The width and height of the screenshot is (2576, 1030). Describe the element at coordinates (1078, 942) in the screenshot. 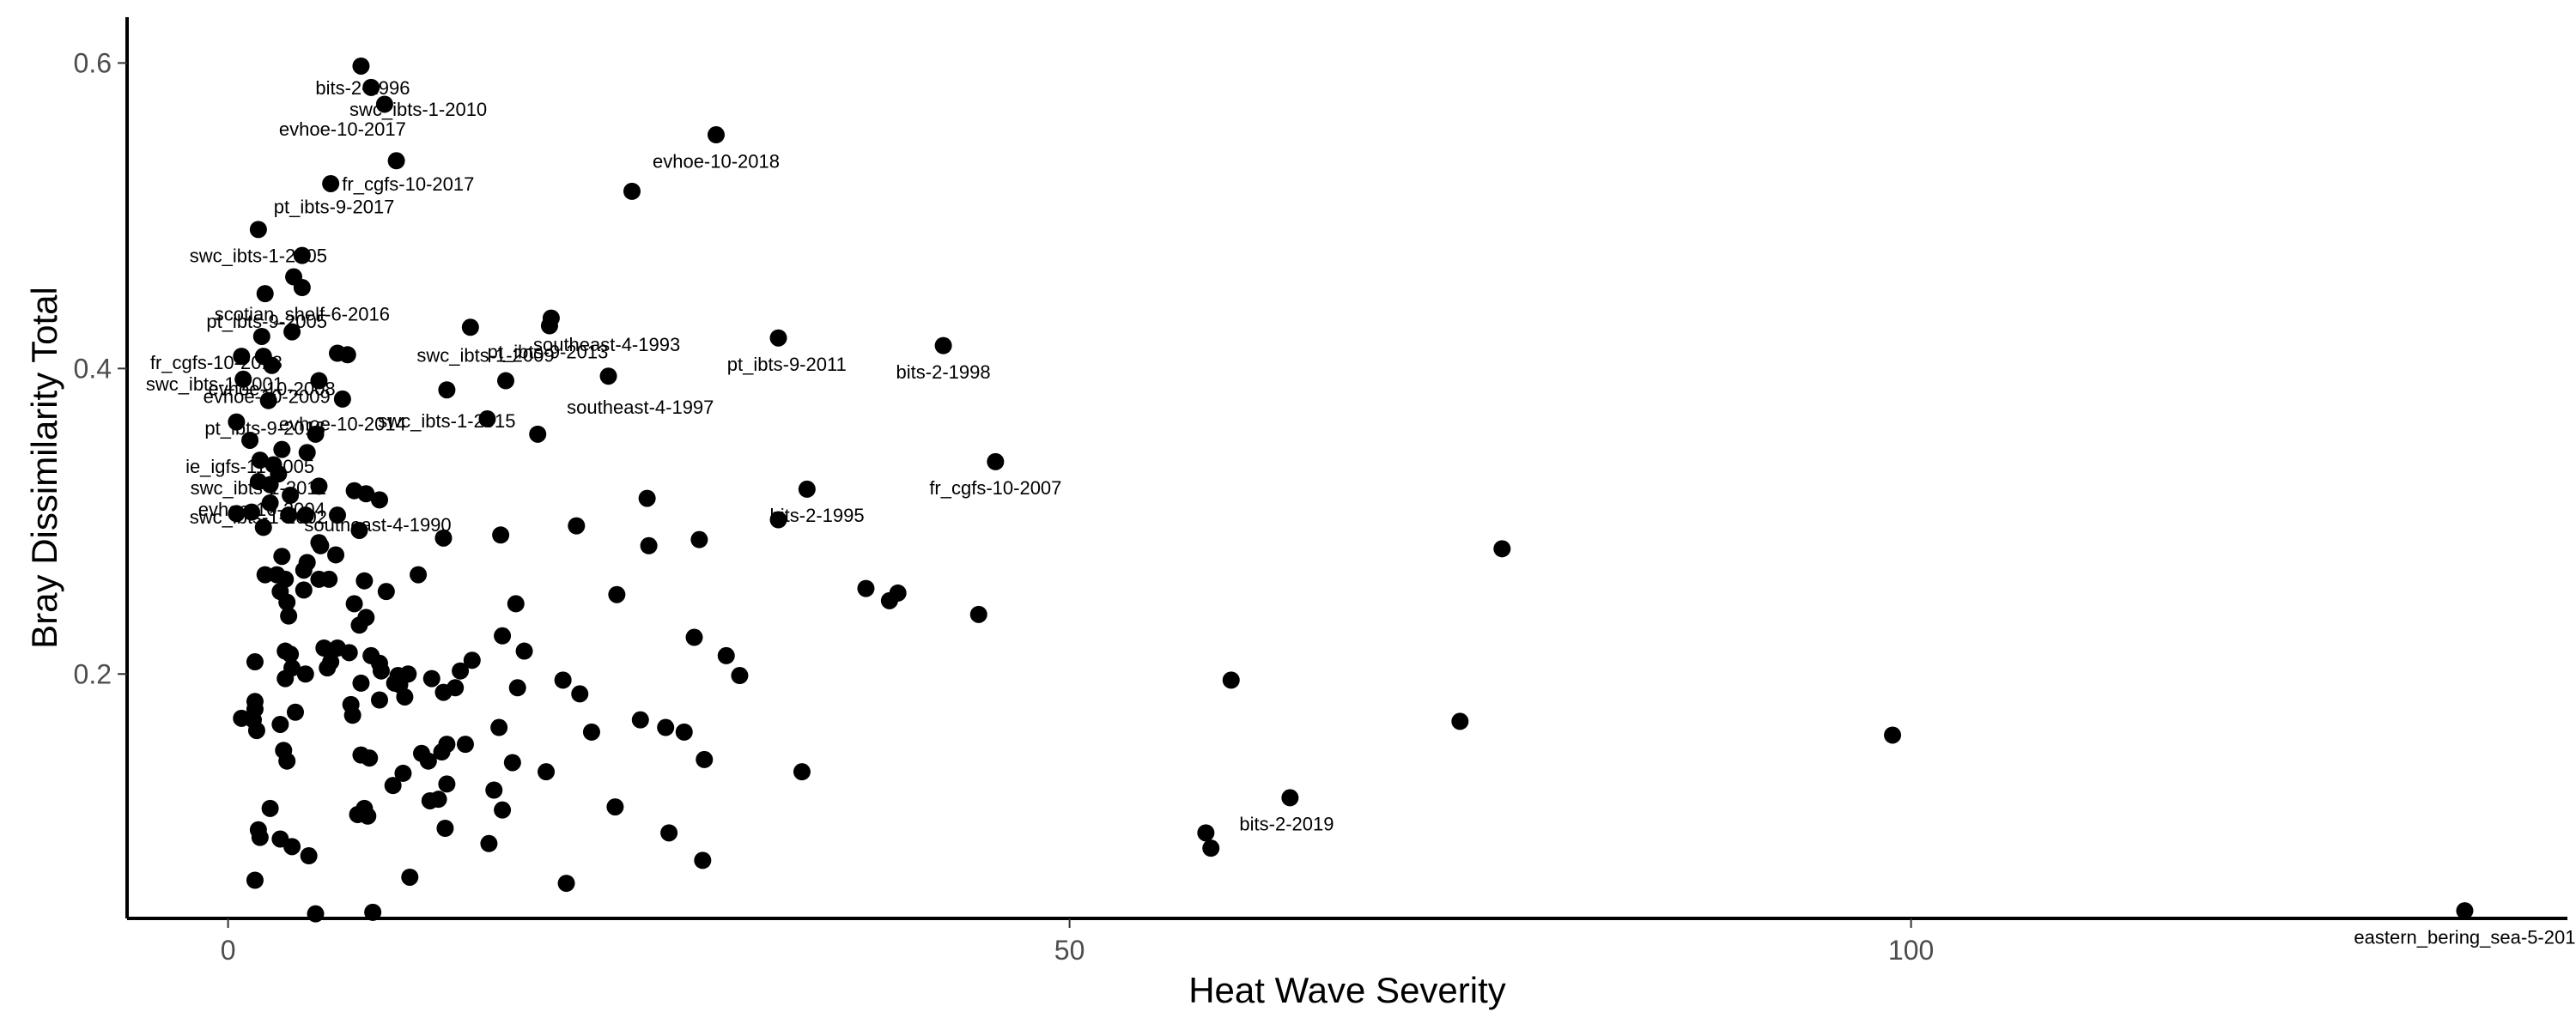

I see `x-axis-ticks: 0 50 100` at that location.